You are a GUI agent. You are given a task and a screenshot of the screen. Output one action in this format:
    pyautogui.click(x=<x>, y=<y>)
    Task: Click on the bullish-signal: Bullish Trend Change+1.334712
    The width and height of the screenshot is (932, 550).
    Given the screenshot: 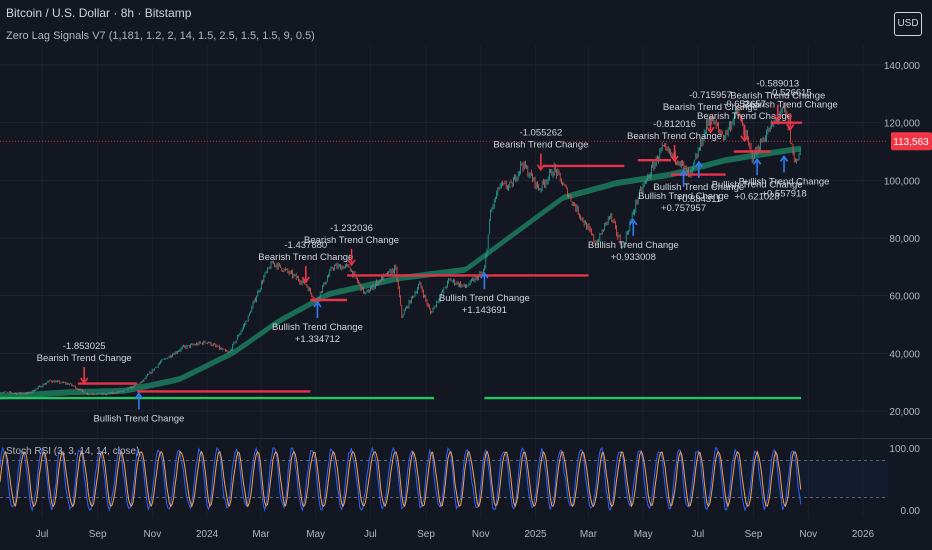 What is the action you would take?
    pyautogui.click(x=317, y=322)
    